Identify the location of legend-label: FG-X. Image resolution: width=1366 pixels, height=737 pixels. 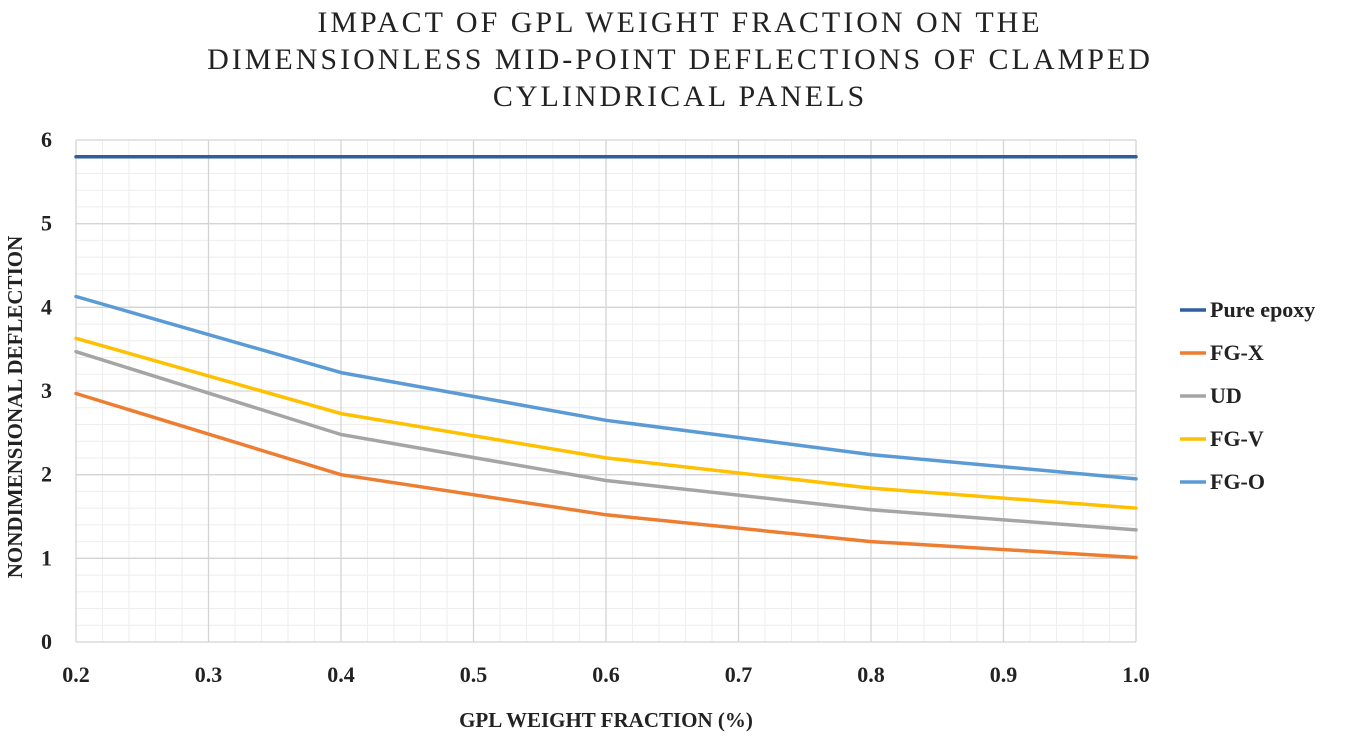
(1237, 352).